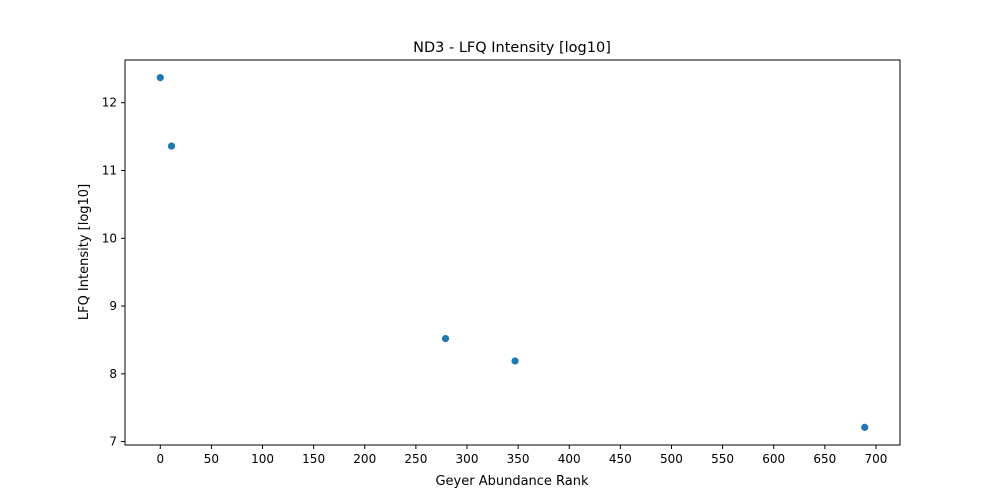  Describe the element at coordinates (671, 459) in the screenshot. I see `x-tick-label: 500` at that location.